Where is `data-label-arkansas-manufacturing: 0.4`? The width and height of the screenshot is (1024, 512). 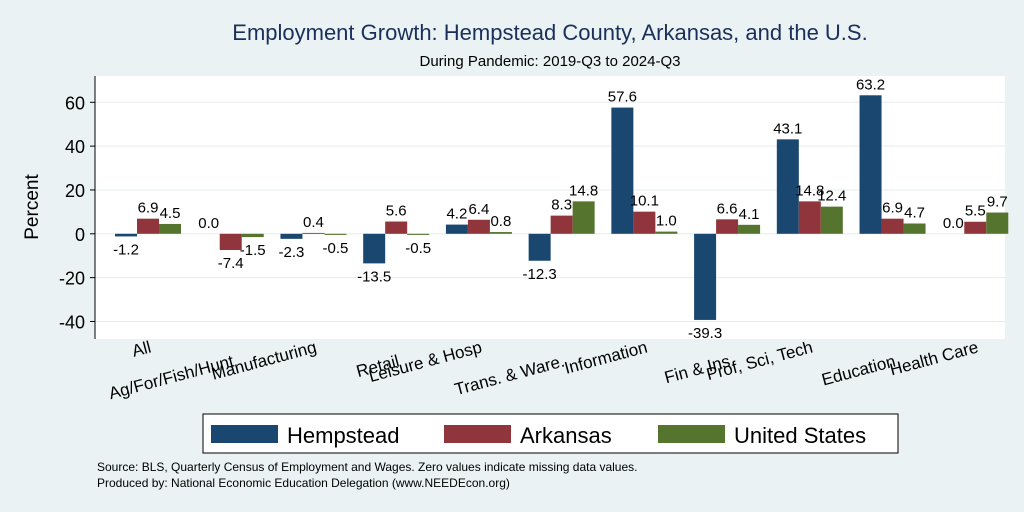 data-label-arkansas-manufacturing: 0.4 is located at coordinates (313, 222).